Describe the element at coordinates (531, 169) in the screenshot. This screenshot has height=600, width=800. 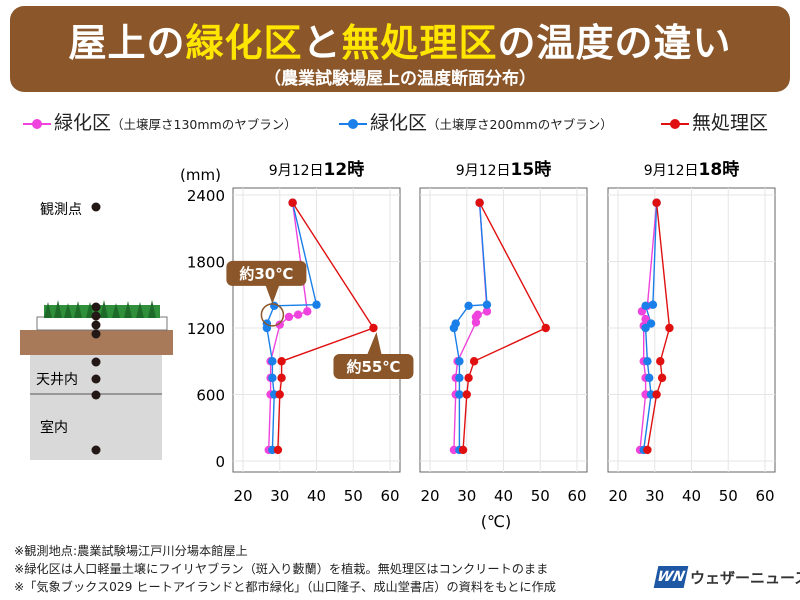
I see `panel-title-hour: 15時` at that location.